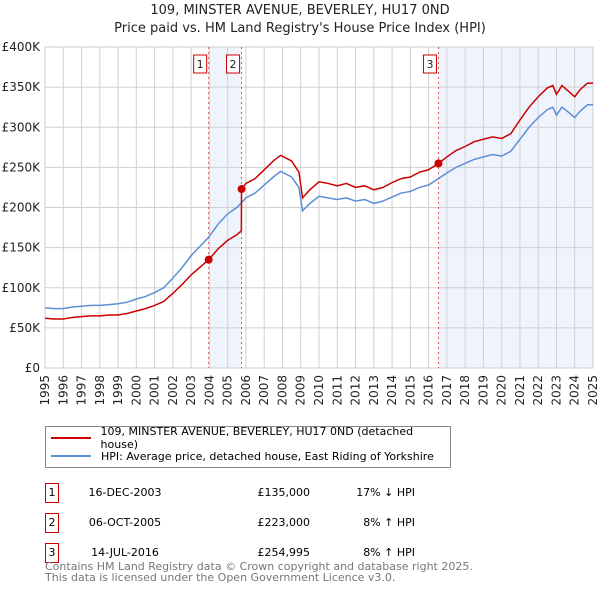  Describe the element at coordinates (32, 368) in the screenshot. I see `y-tick-label: £0` at that location.